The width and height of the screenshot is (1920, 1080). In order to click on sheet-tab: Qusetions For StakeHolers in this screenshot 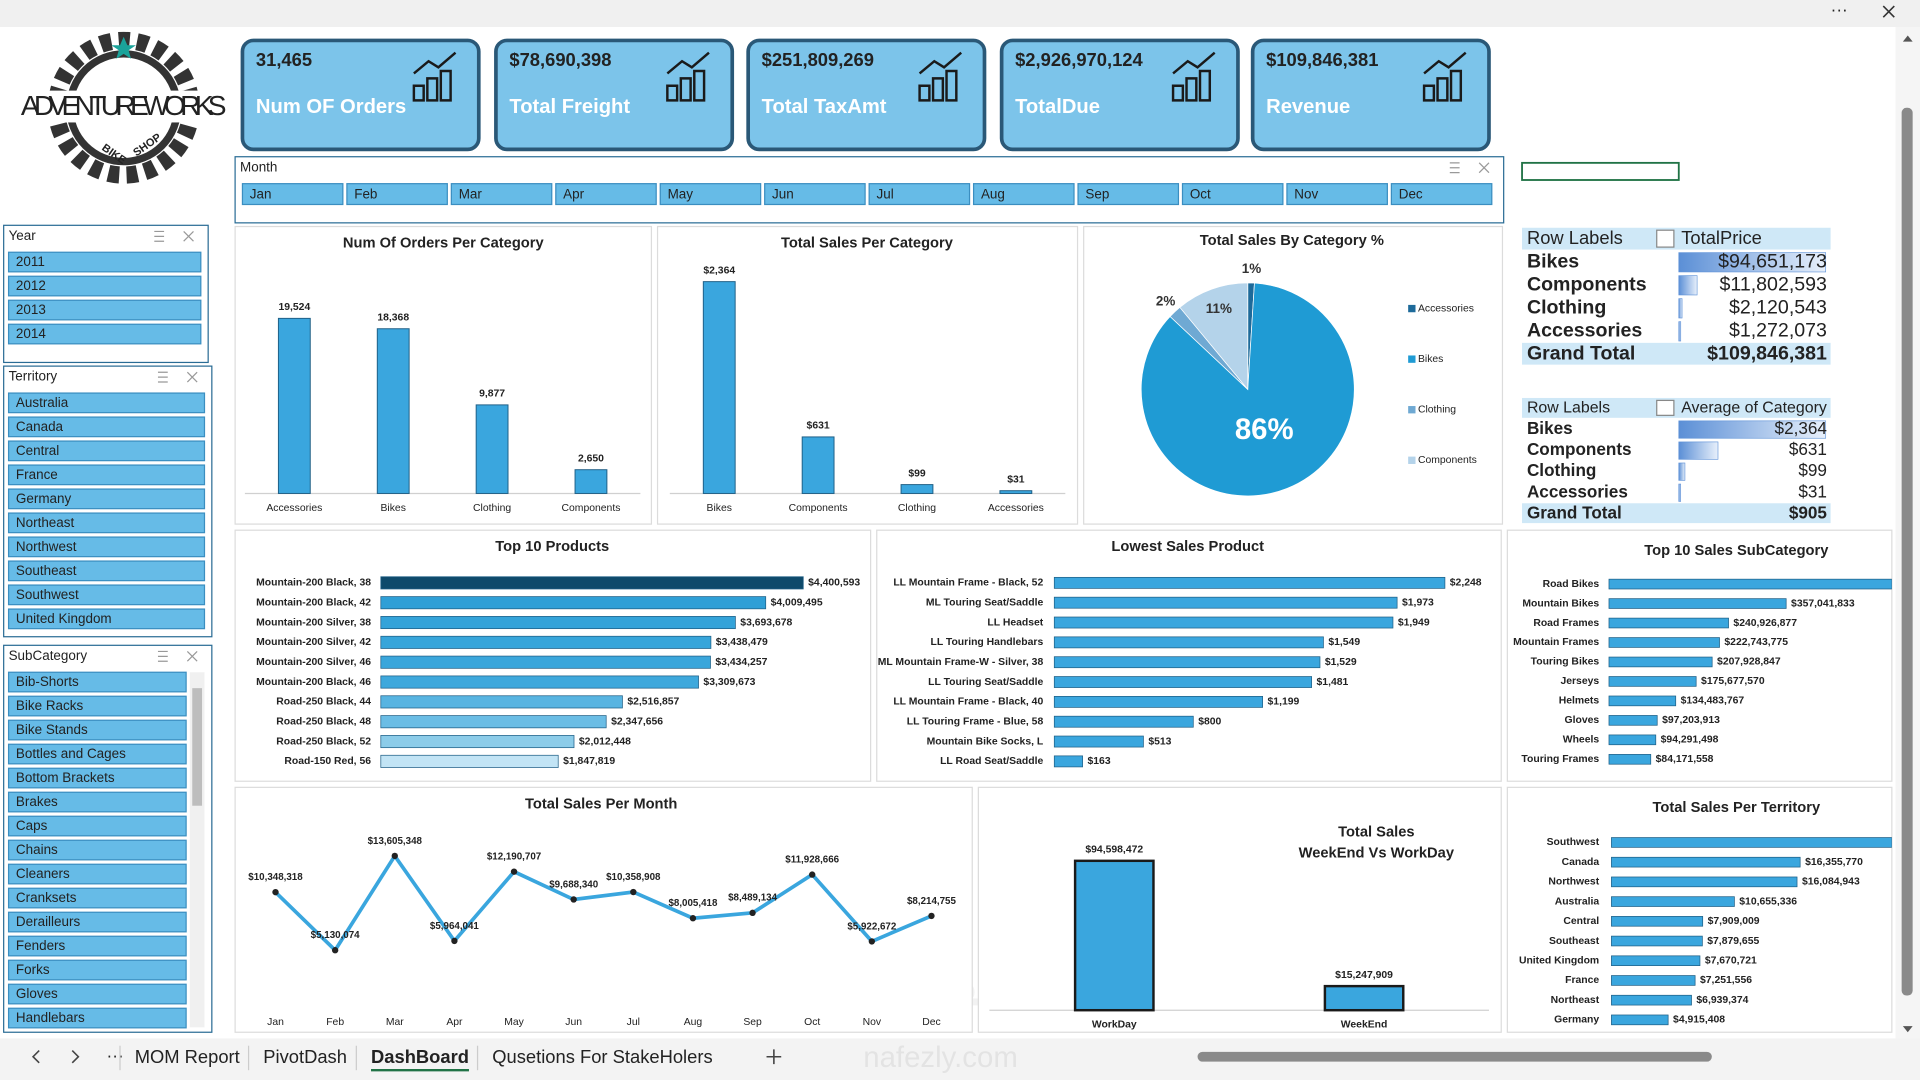, I will do `click(602, 1056)`.